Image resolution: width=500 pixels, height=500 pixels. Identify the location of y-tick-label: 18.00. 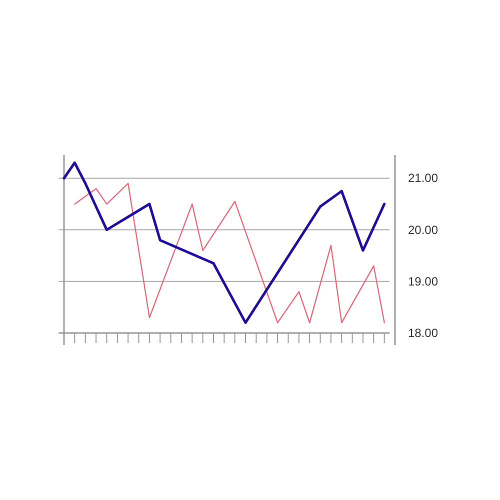
(423, 333).